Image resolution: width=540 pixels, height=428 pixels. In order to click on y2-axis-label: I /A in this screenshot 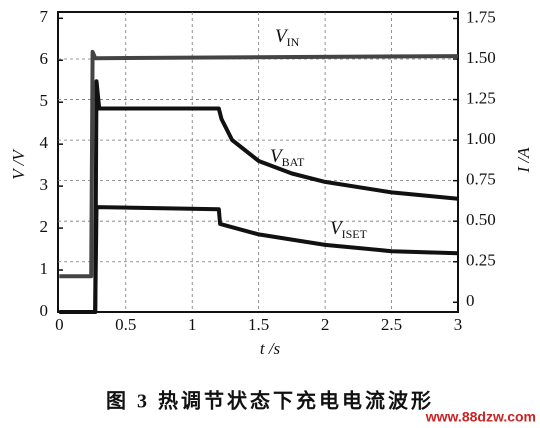, I will do `click(523, 160)`.